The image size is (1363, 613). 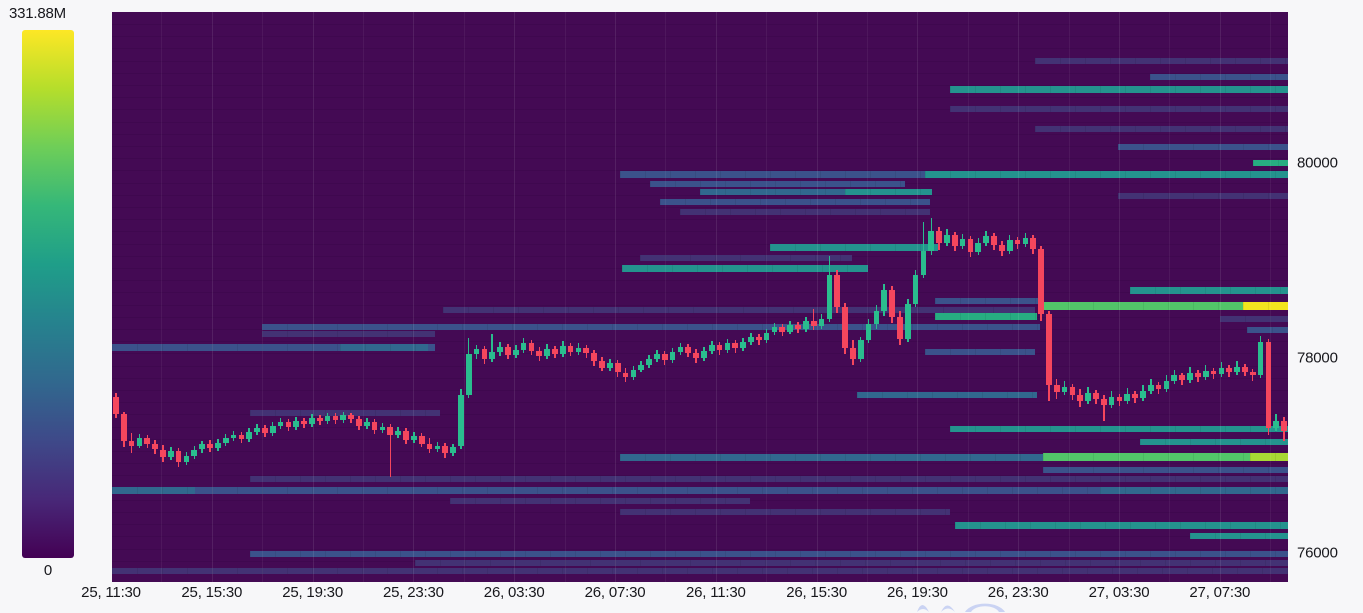 What do you see at coordinates (390, 450) in the screenshot?
I see `candle-wick` at bounding box center [390, 450].